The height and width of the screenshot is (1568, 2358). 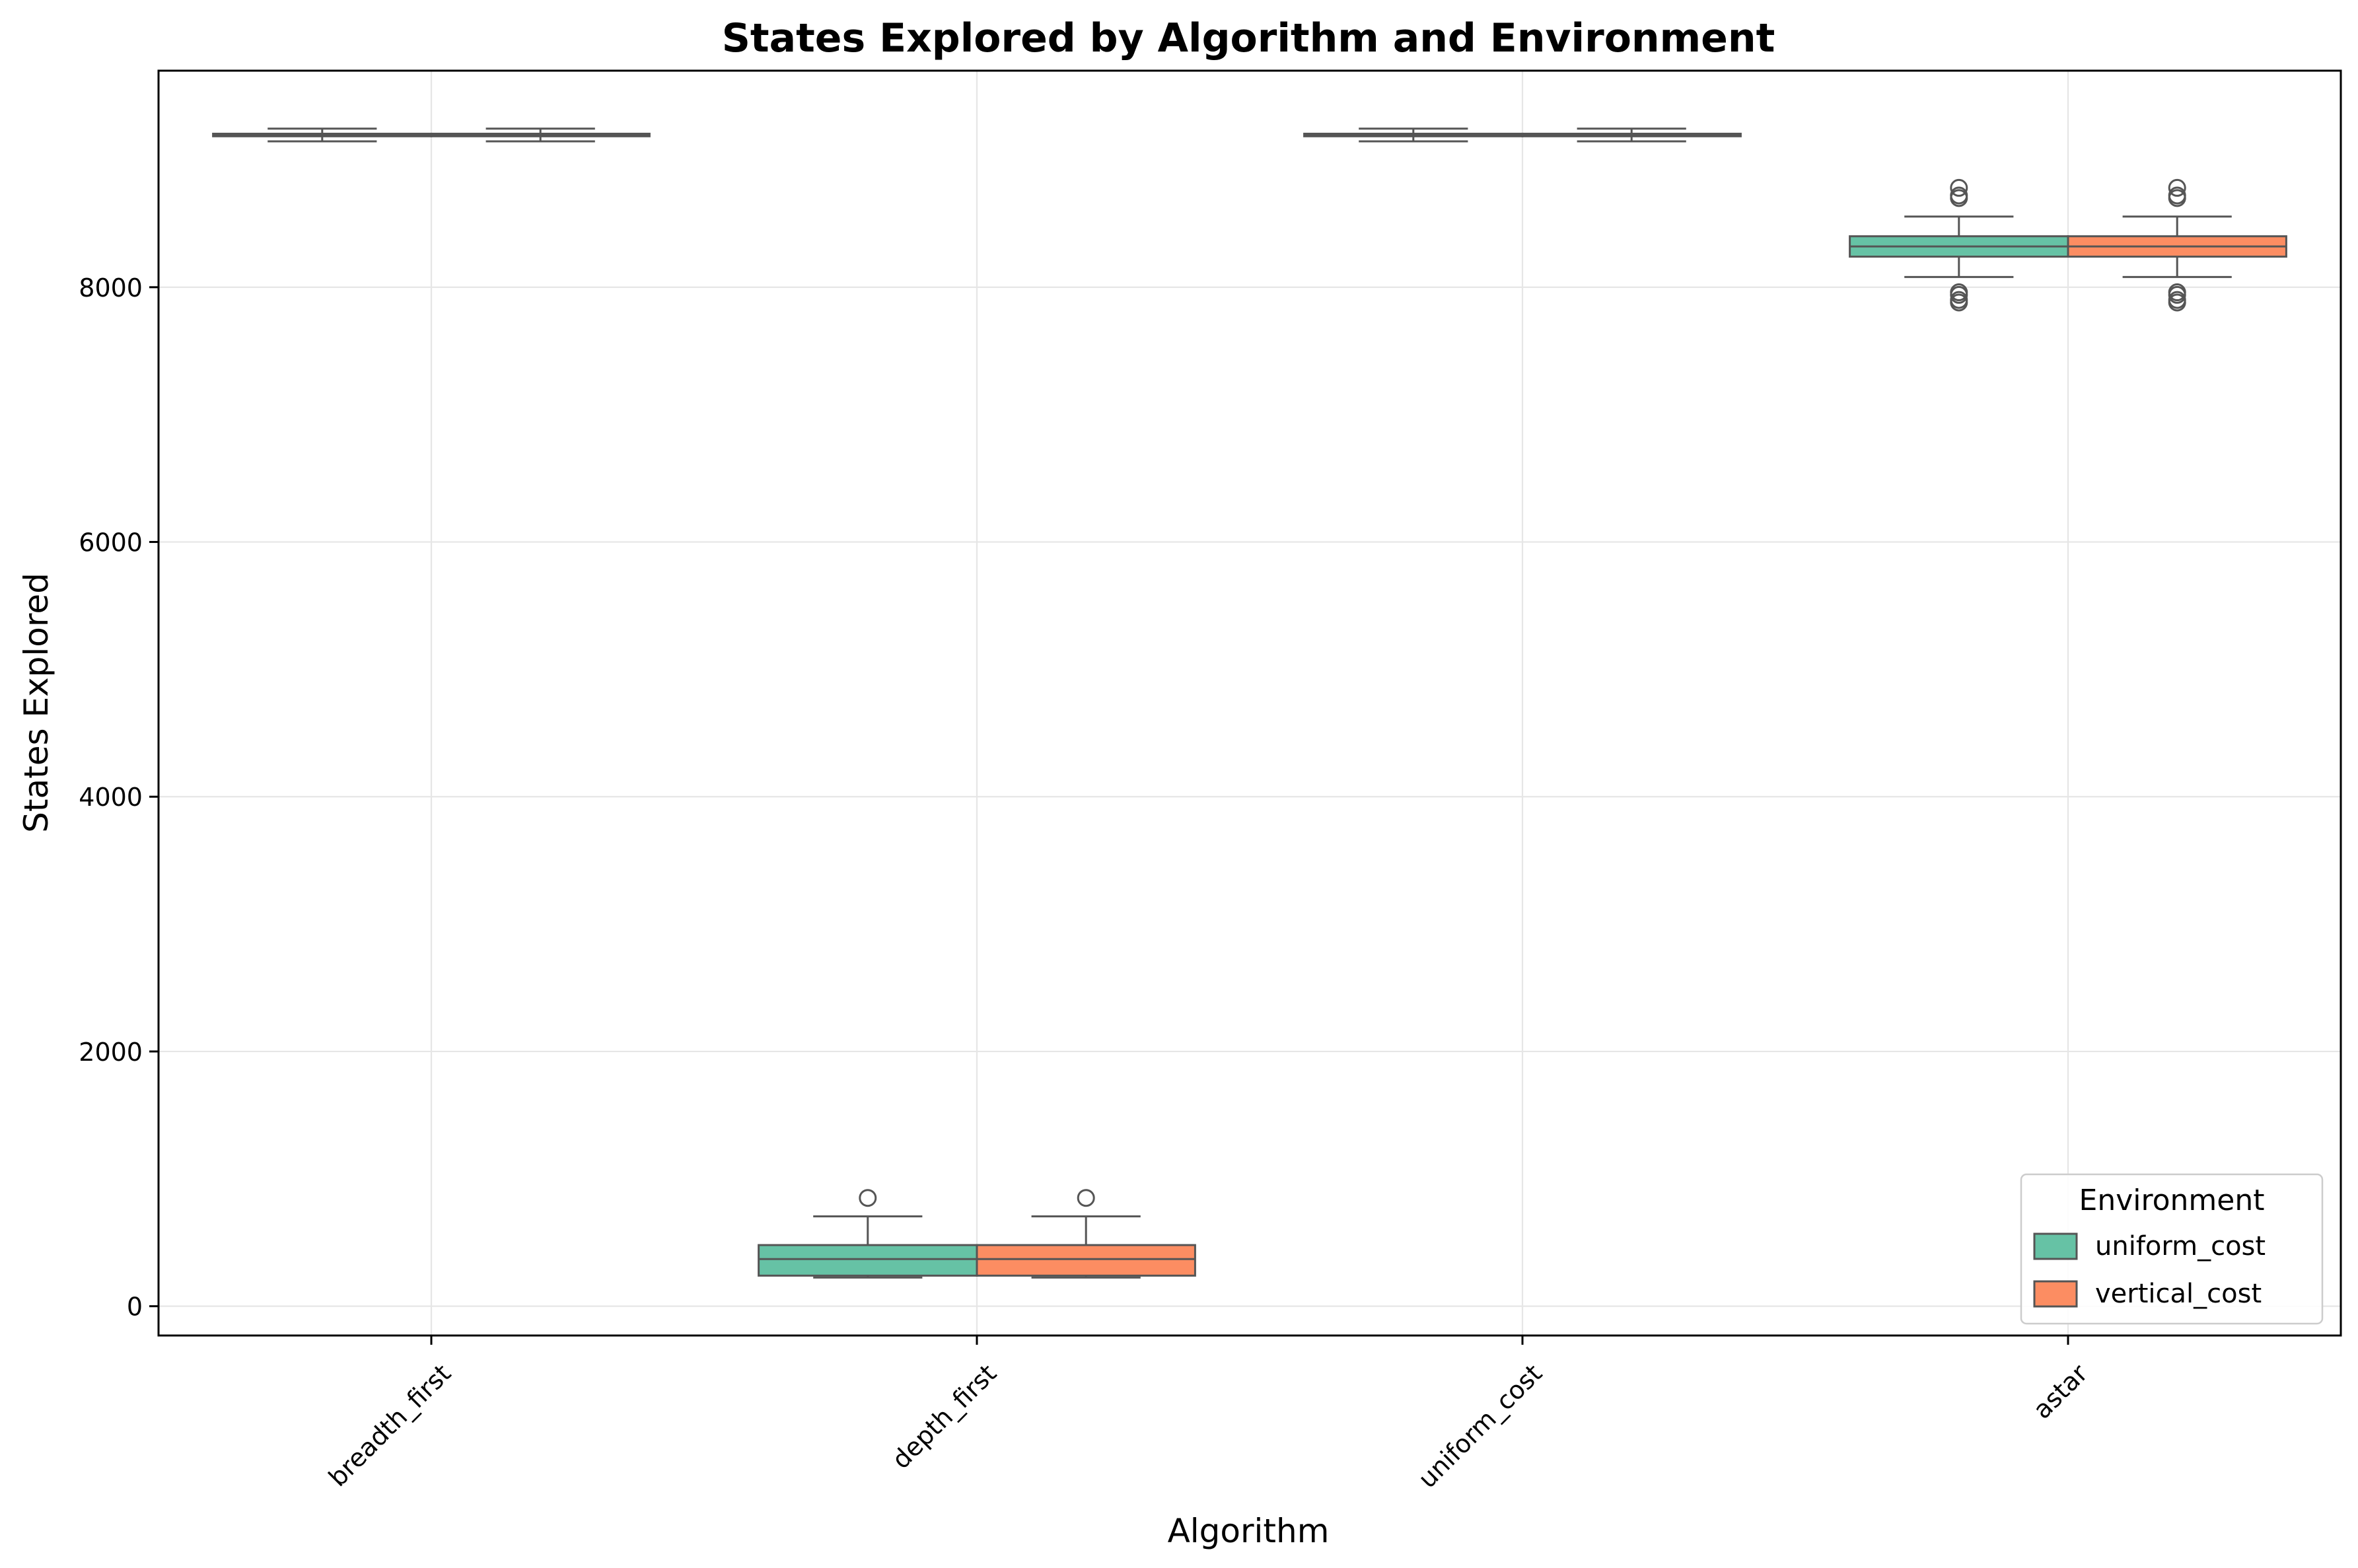 What do you see at coordinates (135, 1307) in the screenshot?
I see `y-tick-label: 0` at bounding box center [135, 1307].